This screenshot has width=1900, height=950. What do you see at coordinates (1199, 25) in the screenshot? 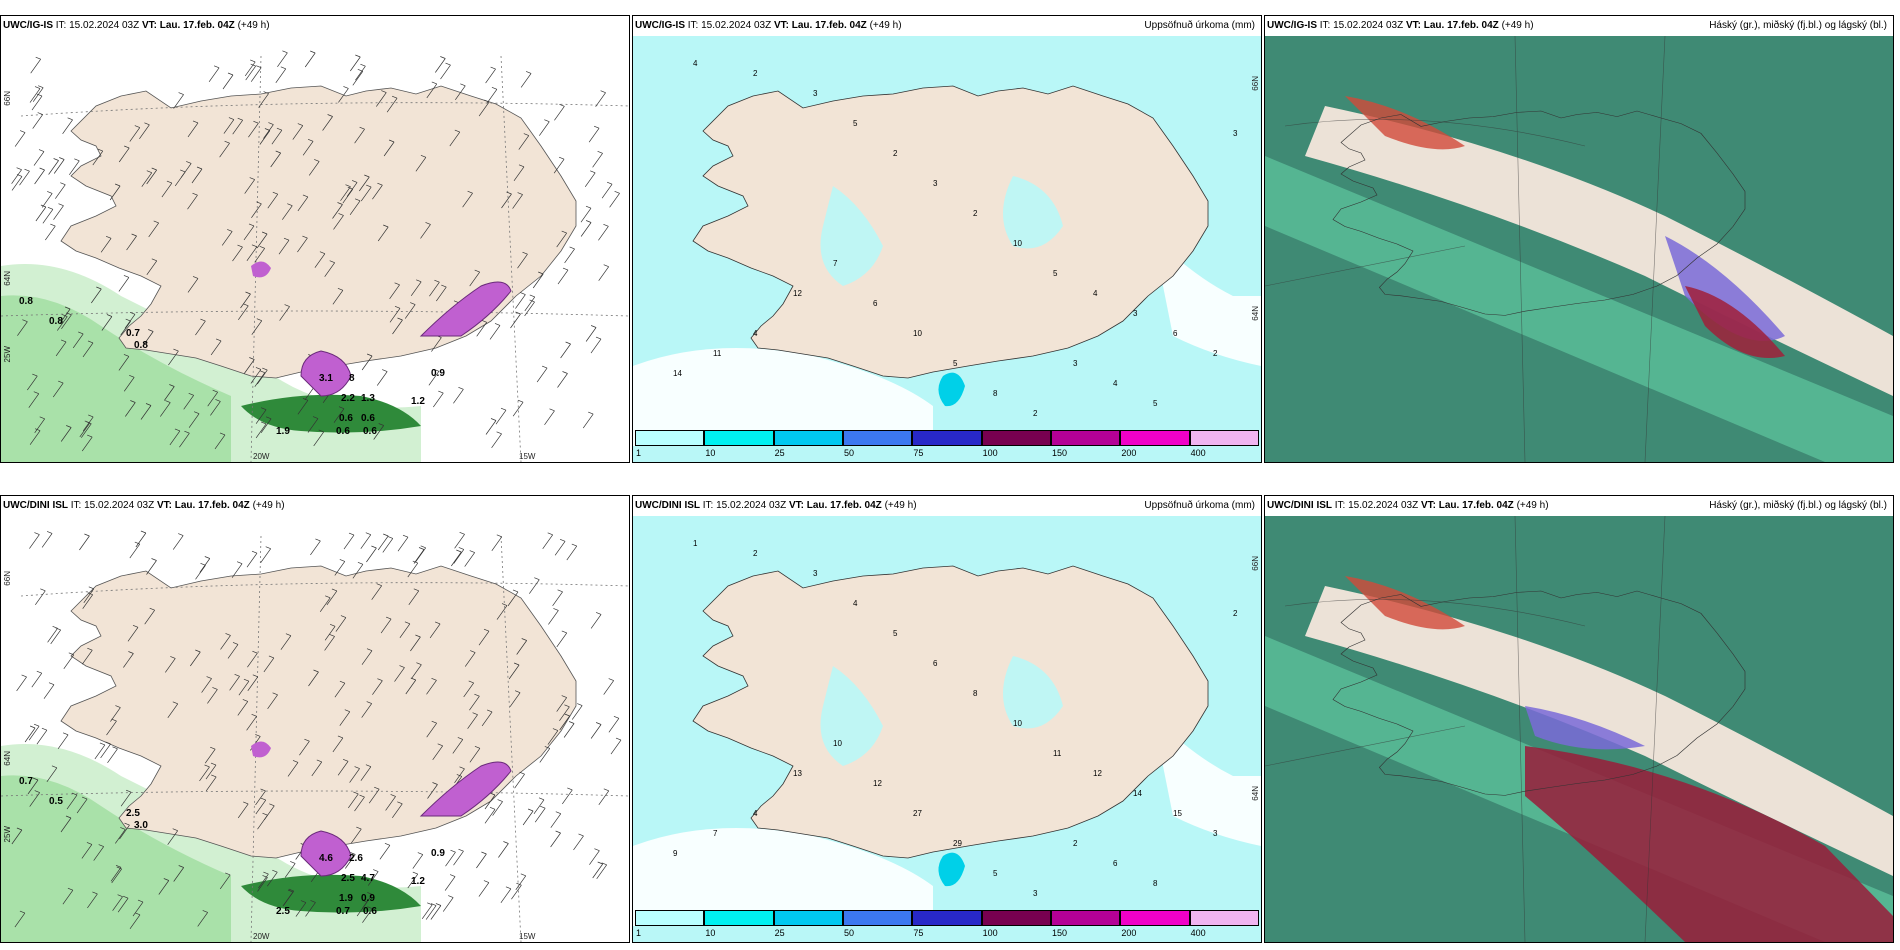
I see `panel-title: Uppsöfnuð úrkoma (mm)` at bounding box center [1199, 25].